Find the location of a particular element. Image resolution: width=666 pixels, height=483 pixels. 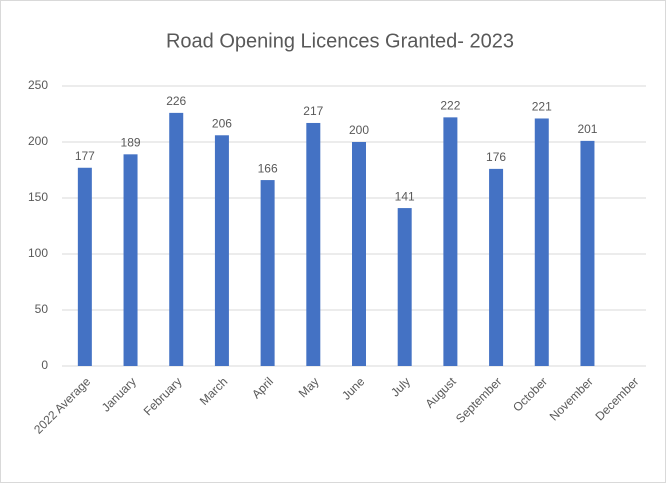

data-label: 166 is located at coordinates (268, 168).